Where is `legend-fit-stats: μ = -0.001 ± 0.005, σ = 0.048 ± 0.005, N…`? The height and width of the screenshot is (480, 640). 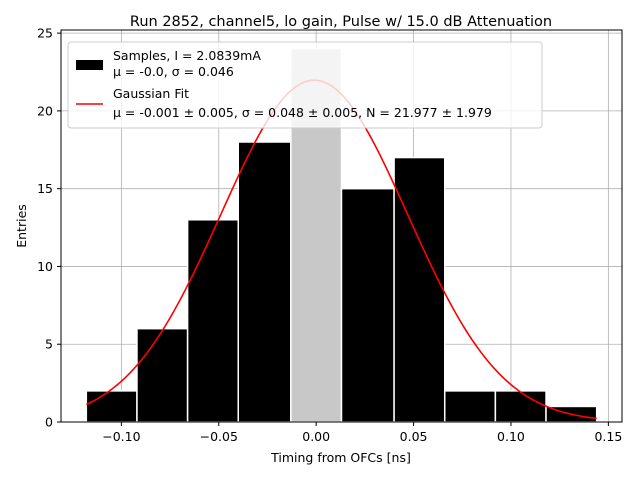 legend-fit-stats: μ = -0.001 ± 0.005, σ = 0.048 ± 0.005, N… is located at coordinates (302, 112).